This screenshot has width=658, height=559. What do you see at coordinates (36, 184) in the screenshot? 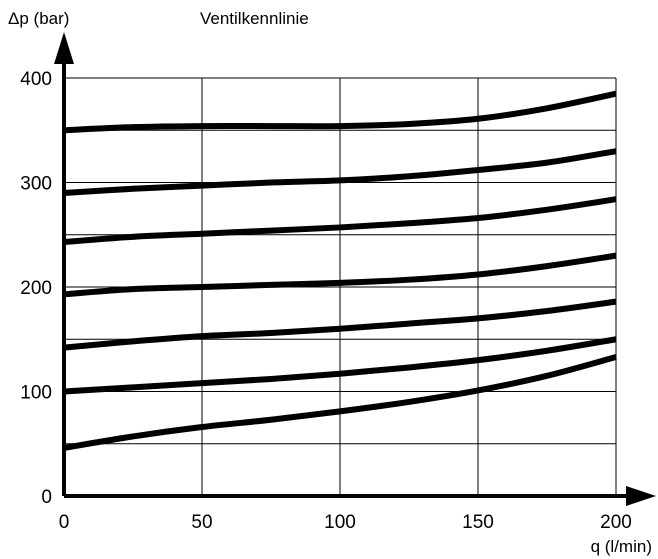
I see `y-tick-label: 300` at bounding box center [36, 184].